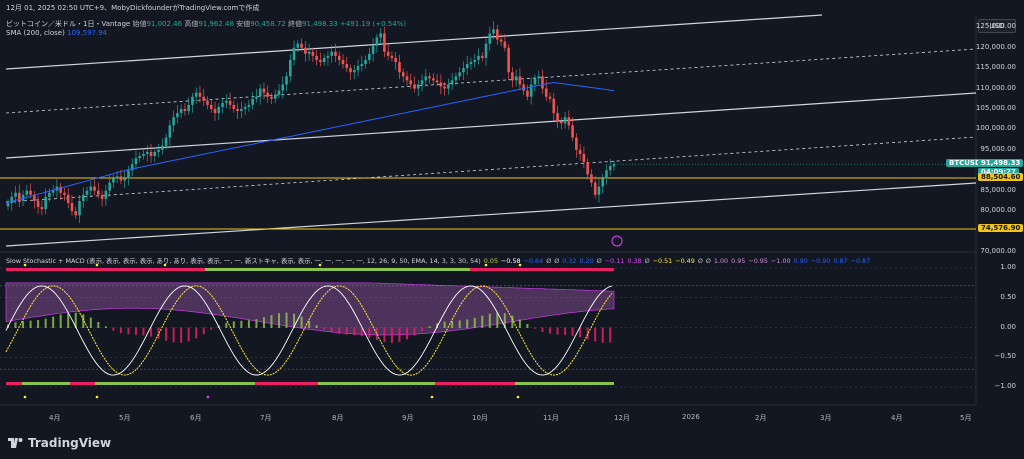  I want to click on tradingview-logo-icon, so click(15, 443).